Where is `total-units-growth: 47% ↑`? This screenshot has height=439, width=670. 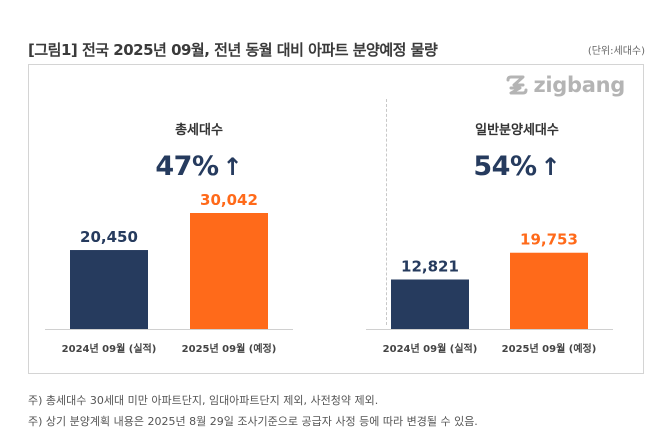 total-units-growth: 47% ↑ is located at coordinates (198, 166).